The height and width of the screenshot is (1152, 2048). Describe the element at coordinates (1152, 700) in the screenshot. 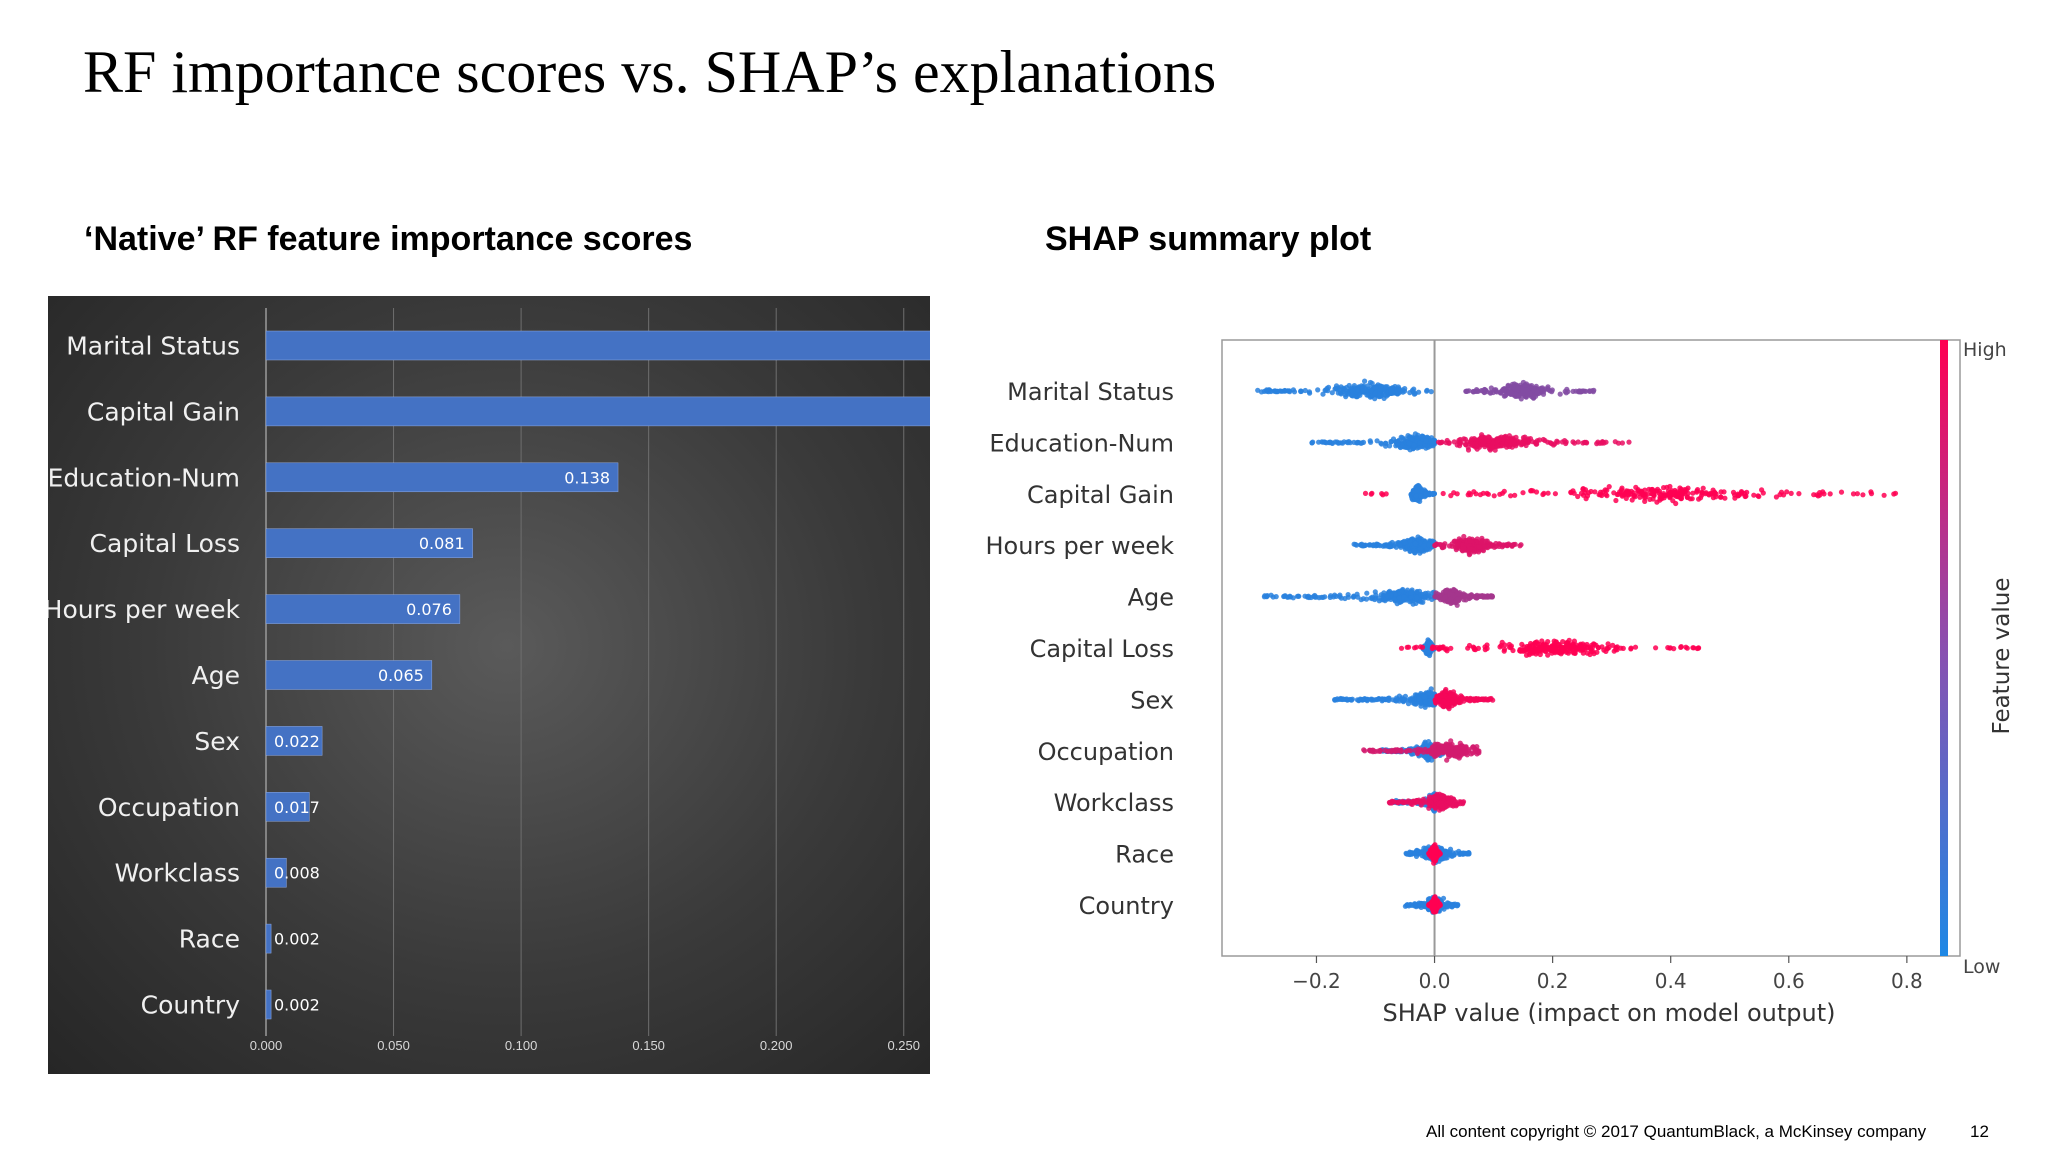

I see `shap-feature-label: Sex` at that location.